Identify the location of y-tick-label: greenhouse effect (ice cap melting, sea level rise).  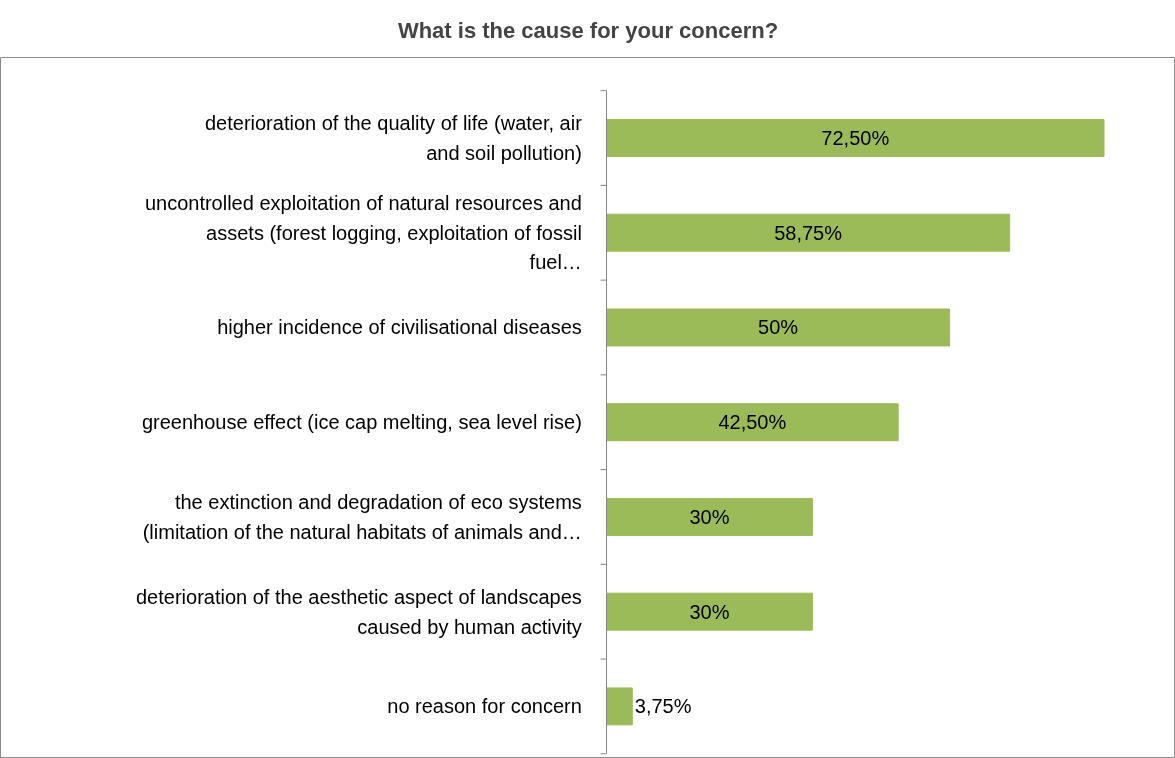
(361, 422).